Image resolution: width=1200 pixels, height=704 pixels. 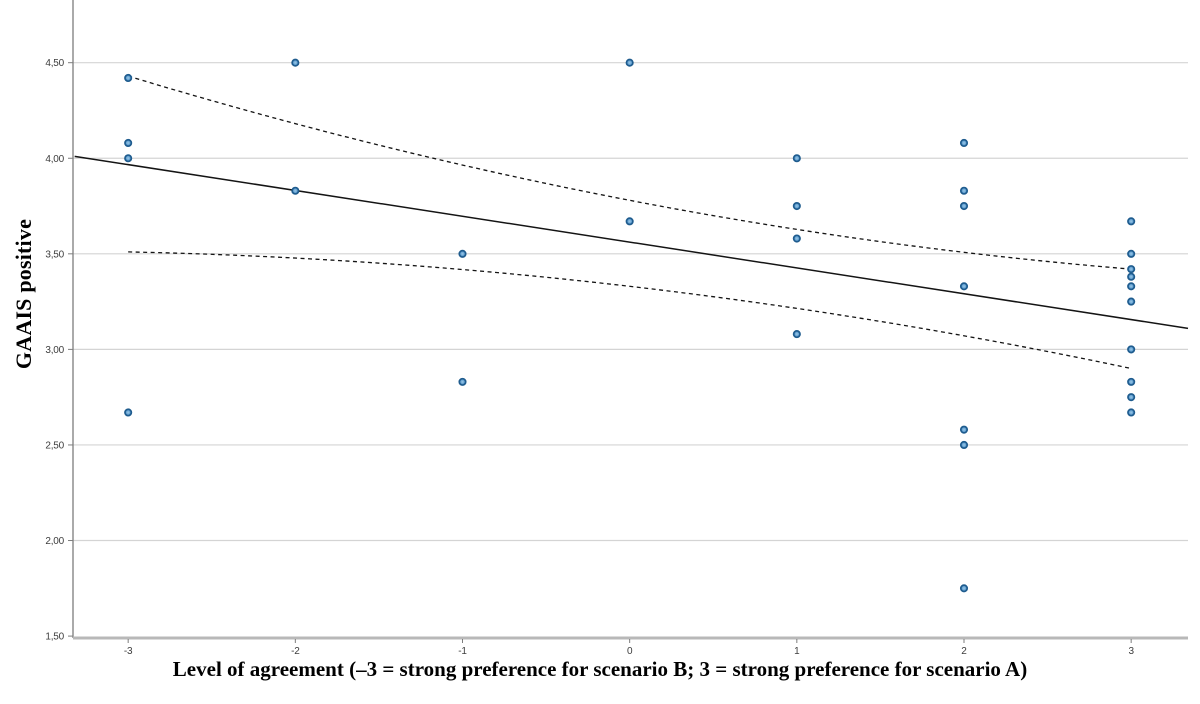 What do you see at coordinates (54, 445) in the screenshot?
I see `y-tick-label: 2,50` at bounding box center [54, 445].